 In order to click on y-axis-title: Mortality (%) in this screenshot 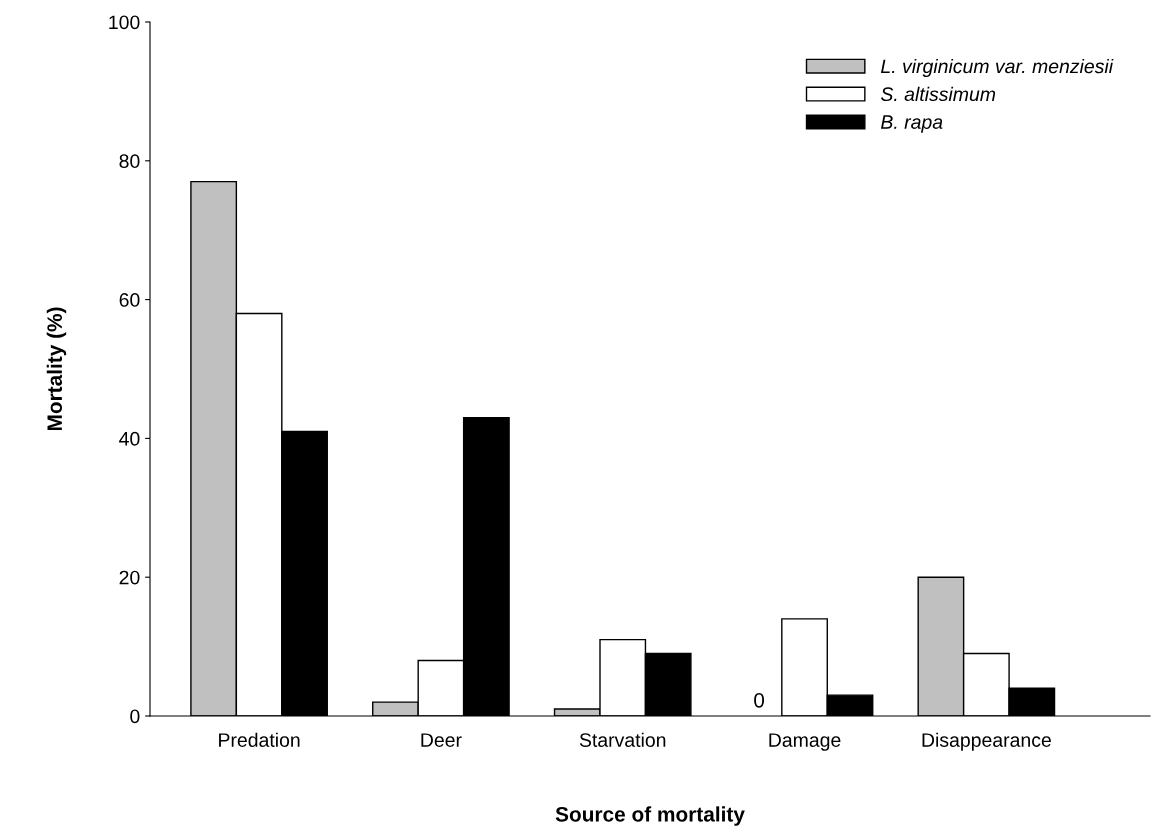, I will do `click(56, 369)`.